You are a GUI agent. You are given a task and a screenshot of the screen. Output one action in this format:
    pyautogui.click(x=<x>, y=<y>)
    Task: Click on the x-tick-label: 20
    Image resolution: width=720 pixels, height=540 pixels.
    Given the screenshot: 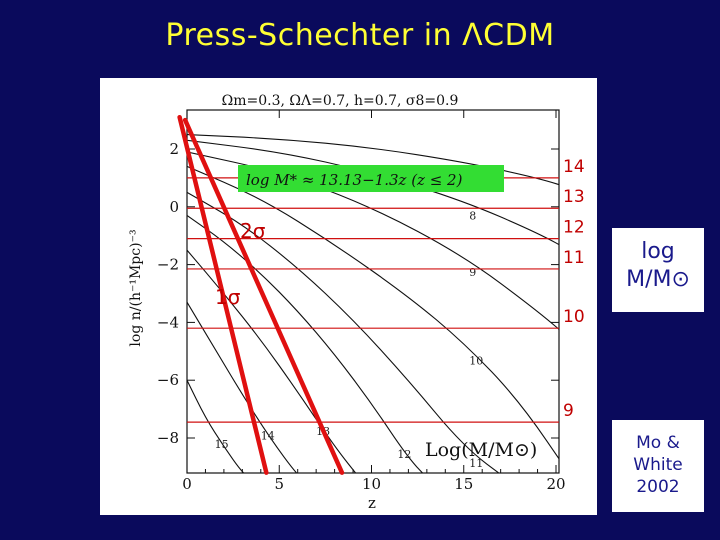 What is the action you would take?
    pyautogui.click(x=555, y=484)
    